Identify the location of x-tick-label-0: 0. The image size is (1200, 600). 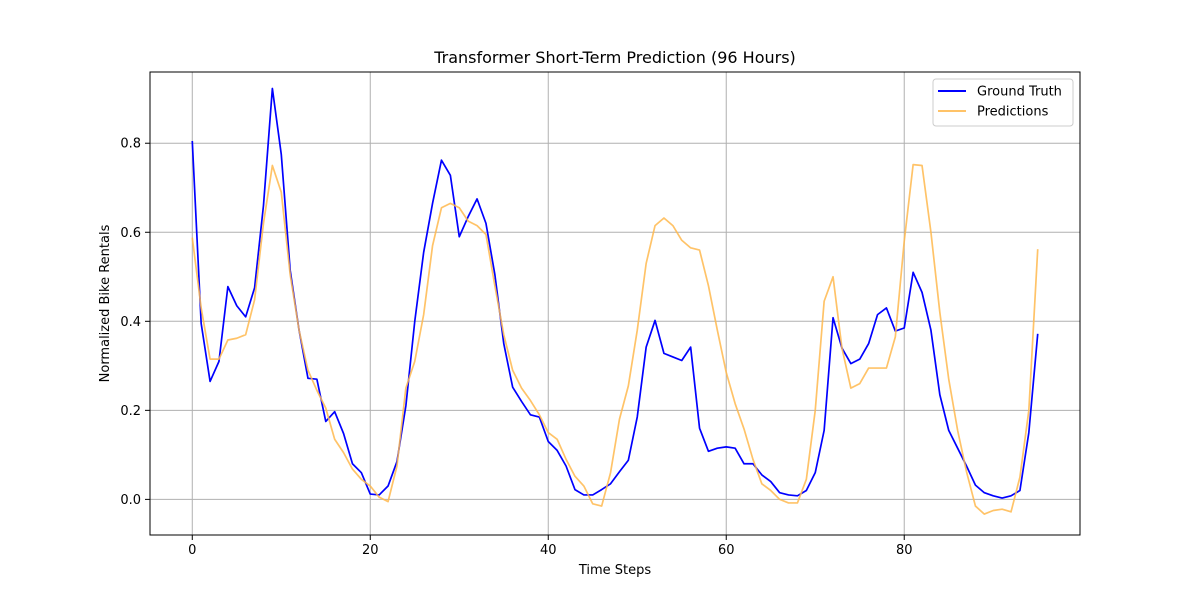
(192, 550).